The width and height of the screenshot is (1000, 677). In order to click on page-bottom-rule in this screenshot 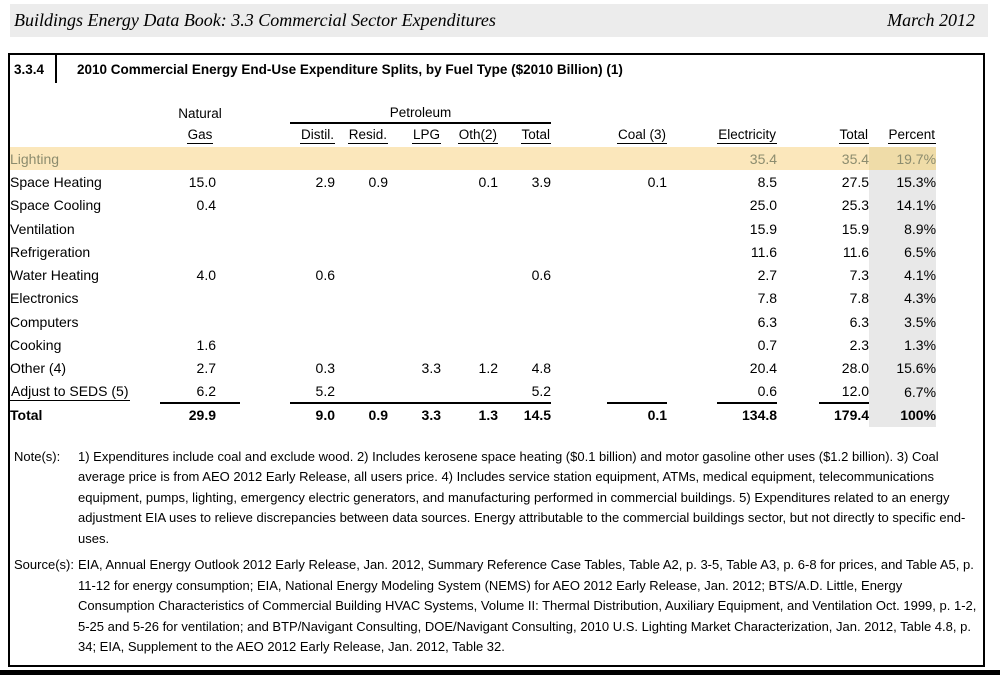, I will do `click(500, 672)`.